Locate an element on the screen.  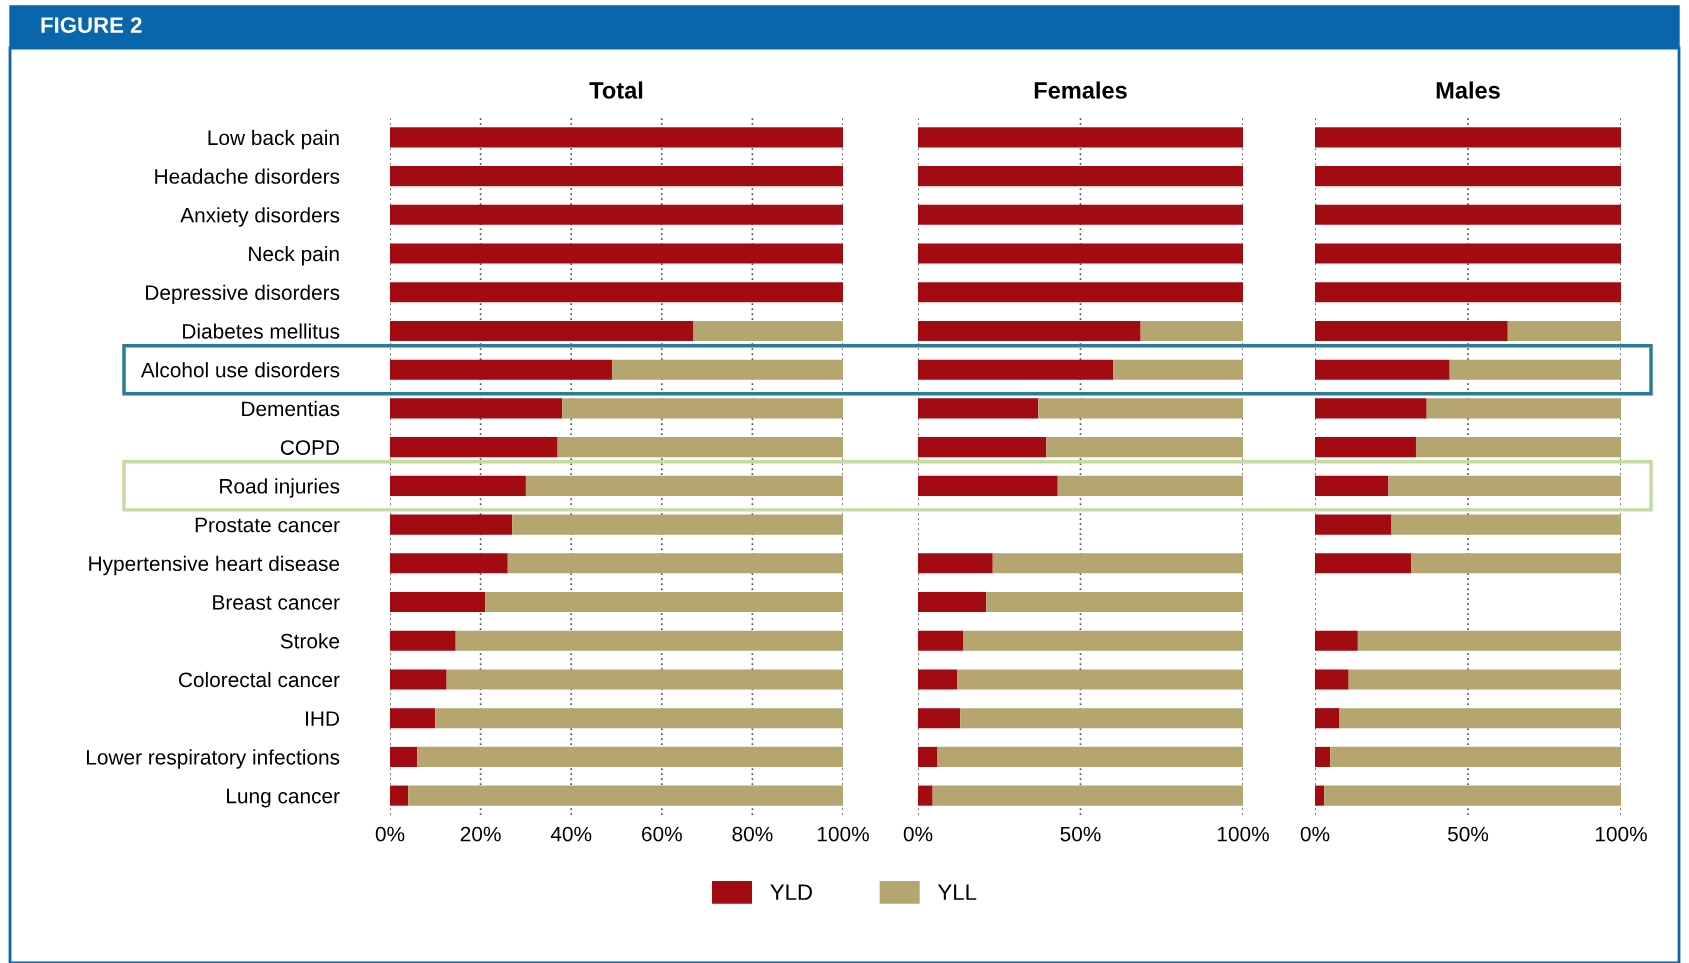
y-tick-label: Headache disorders is located at coordinates (247, 176).